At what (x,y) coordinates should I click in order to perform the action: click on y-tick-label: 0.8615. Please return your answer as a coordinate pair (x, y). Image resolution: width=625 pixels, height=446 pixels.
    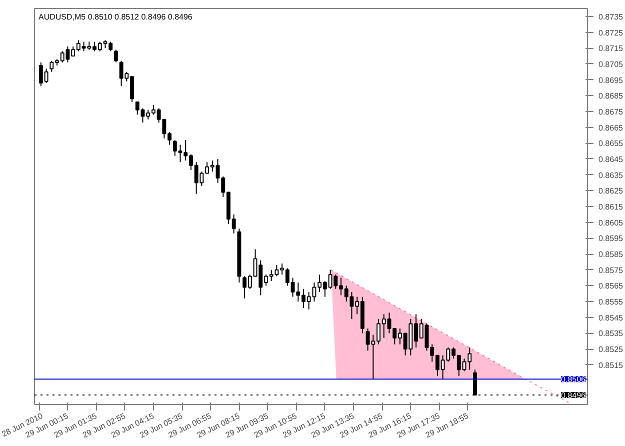
    Looking at the image, I should click on (611, 207).